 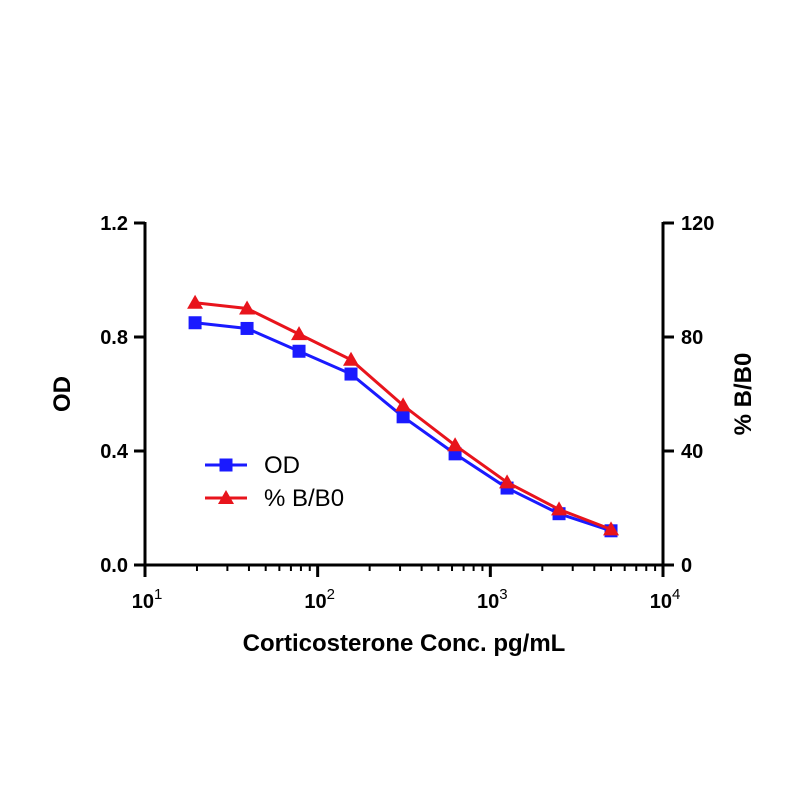 I want to click on y-axis-title: OD, so click(x=62, y=394).